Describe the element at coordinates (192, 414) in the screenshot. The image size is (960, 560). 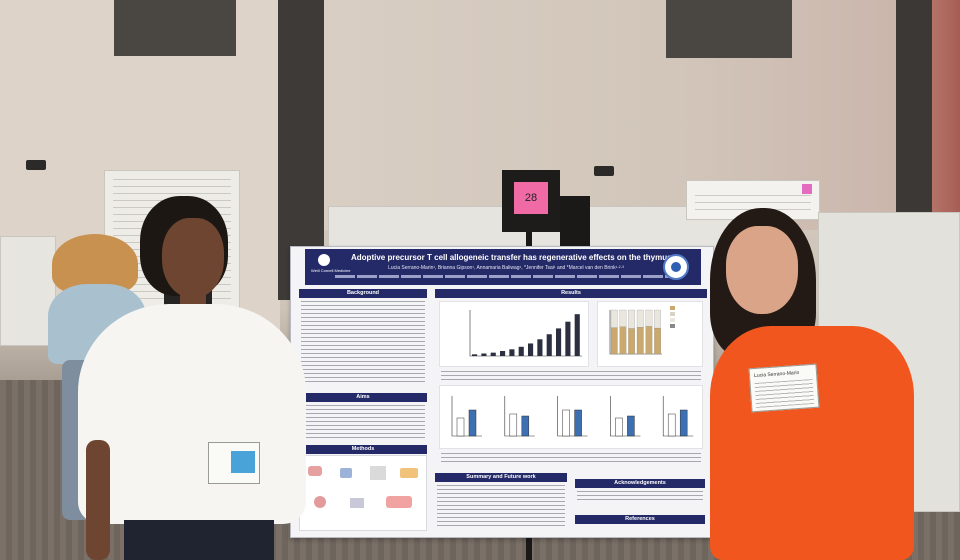
I see `presenter-left-white-blouse` at that location.